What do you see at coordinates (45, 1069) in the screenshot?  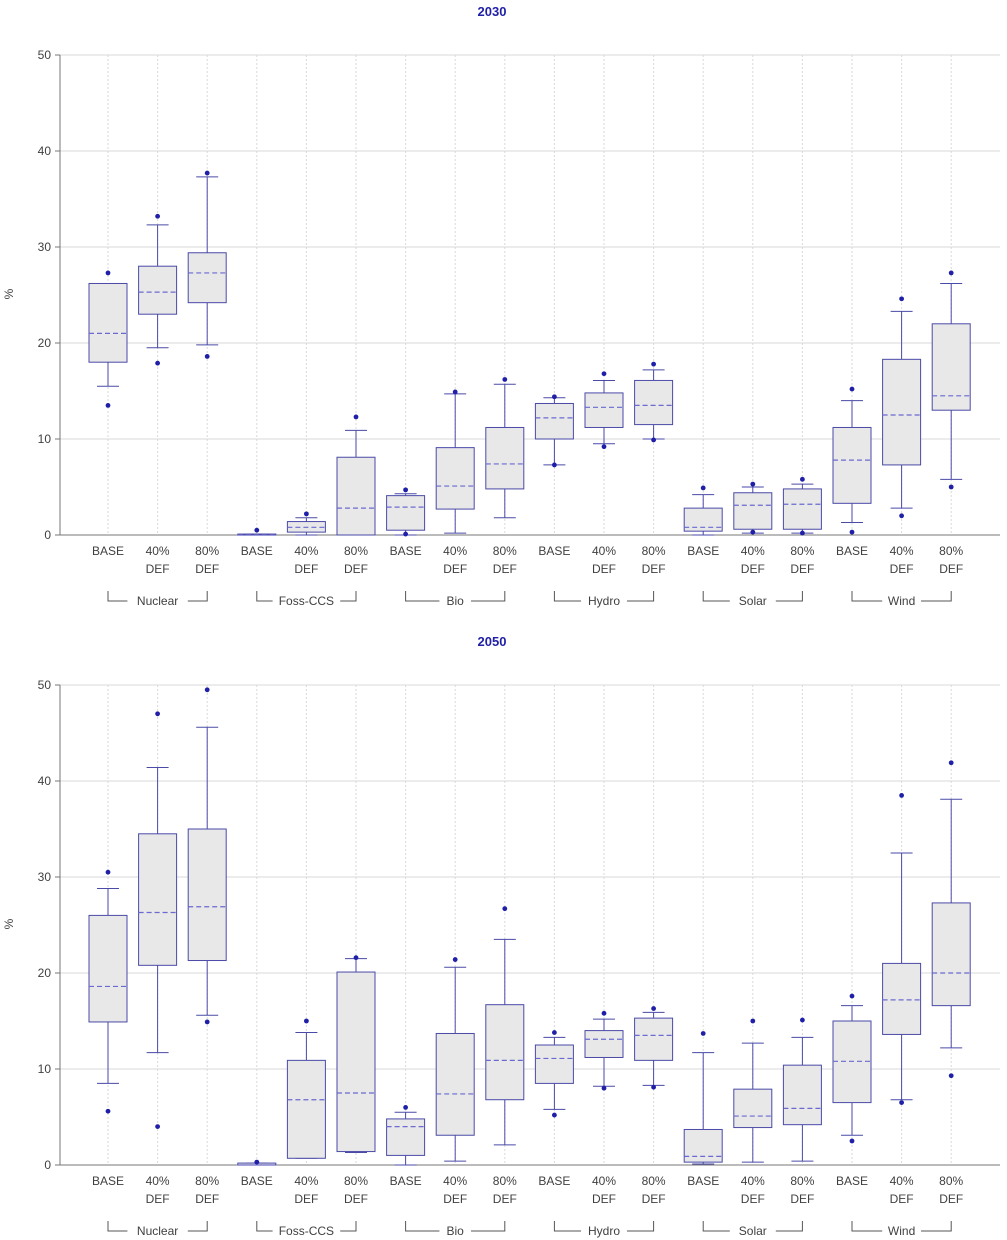 I see `y-tick-label: 10` at bounding box center [45, 1069].